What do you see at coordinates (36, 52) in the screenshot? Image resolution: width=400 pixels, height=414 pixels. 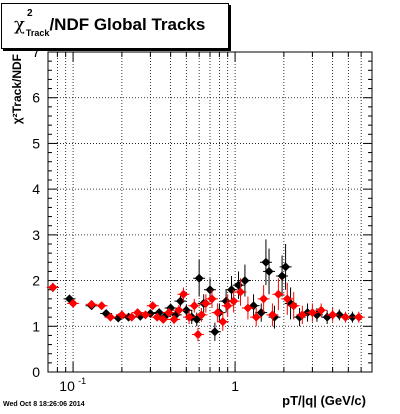 I see `y-tick-label: 7` at bounding box center [36, 52].